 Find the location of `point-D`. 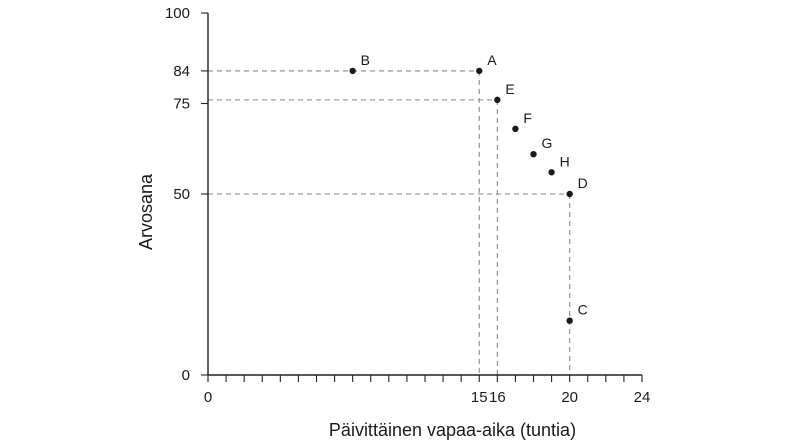

point-D is located at coordinates (569, 194).